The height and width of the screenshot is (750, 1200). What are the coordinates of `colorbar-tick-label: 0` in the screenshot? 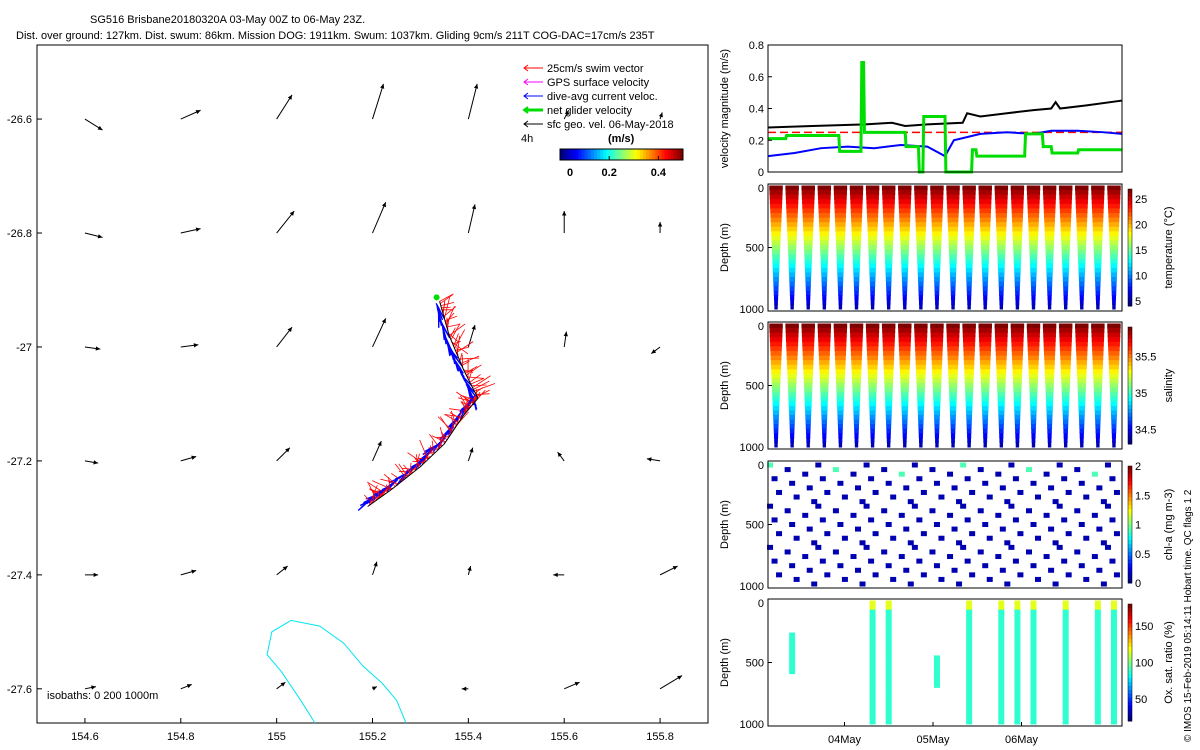 It's located at (570, 173).